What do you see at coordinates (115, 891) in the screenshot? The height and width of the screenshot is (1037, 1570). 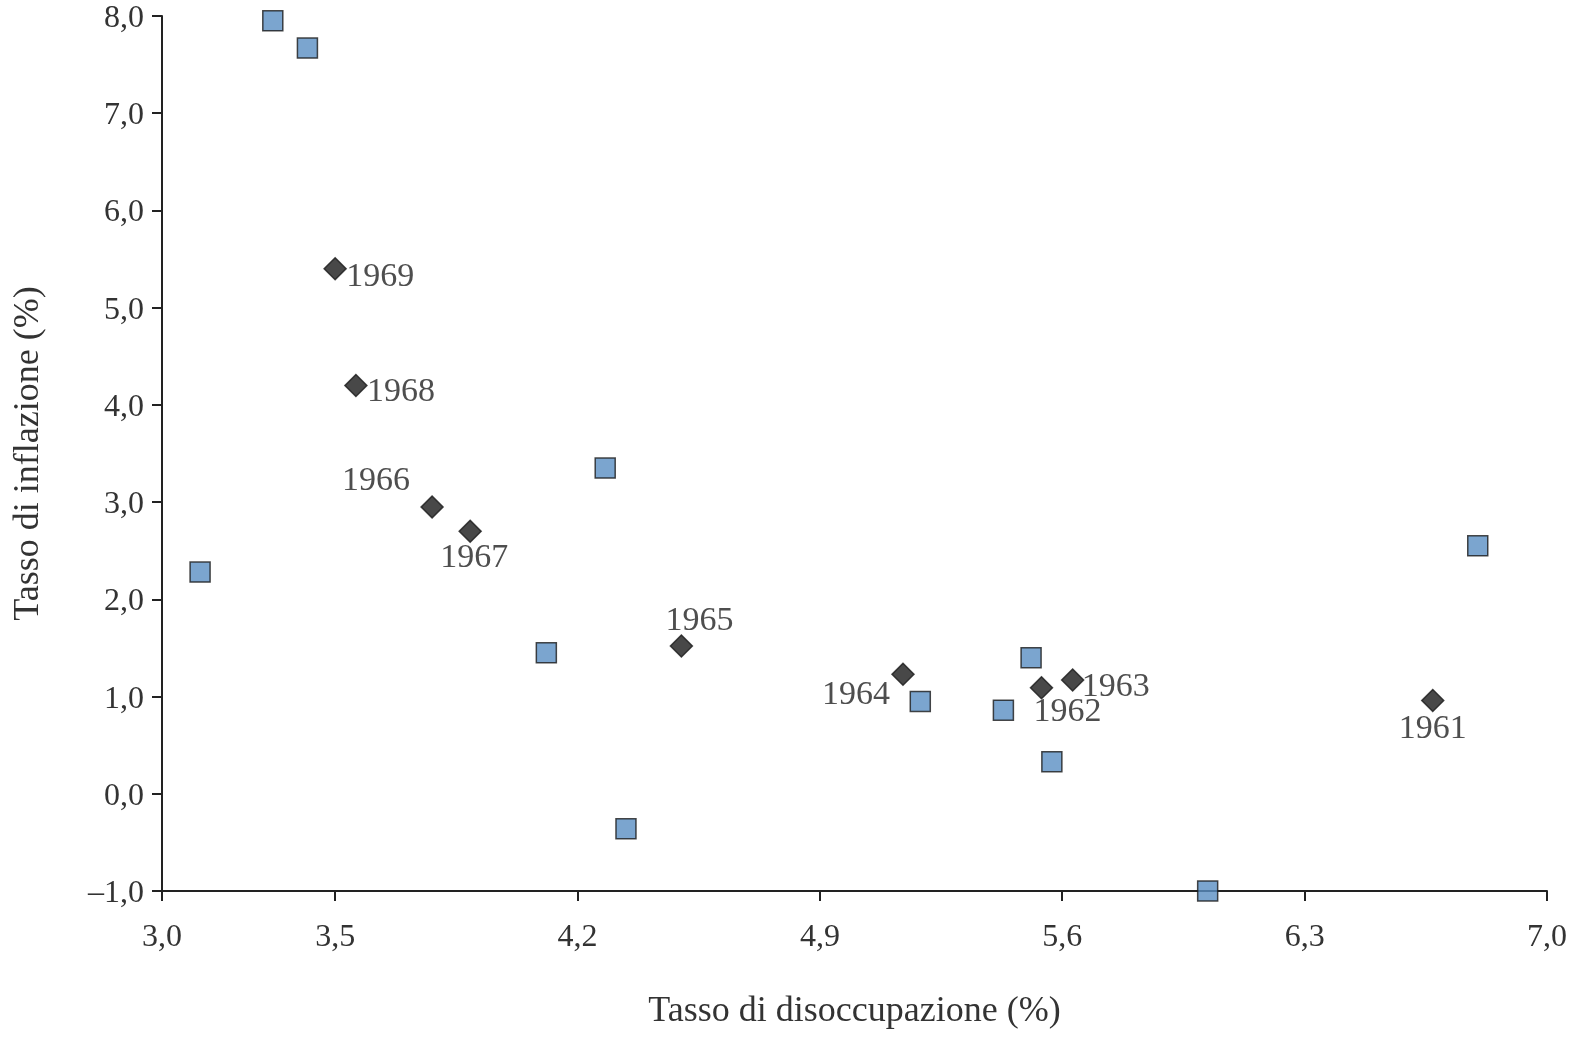 I see `y-tick-label: –1,0` at bounding box center [115, 891].